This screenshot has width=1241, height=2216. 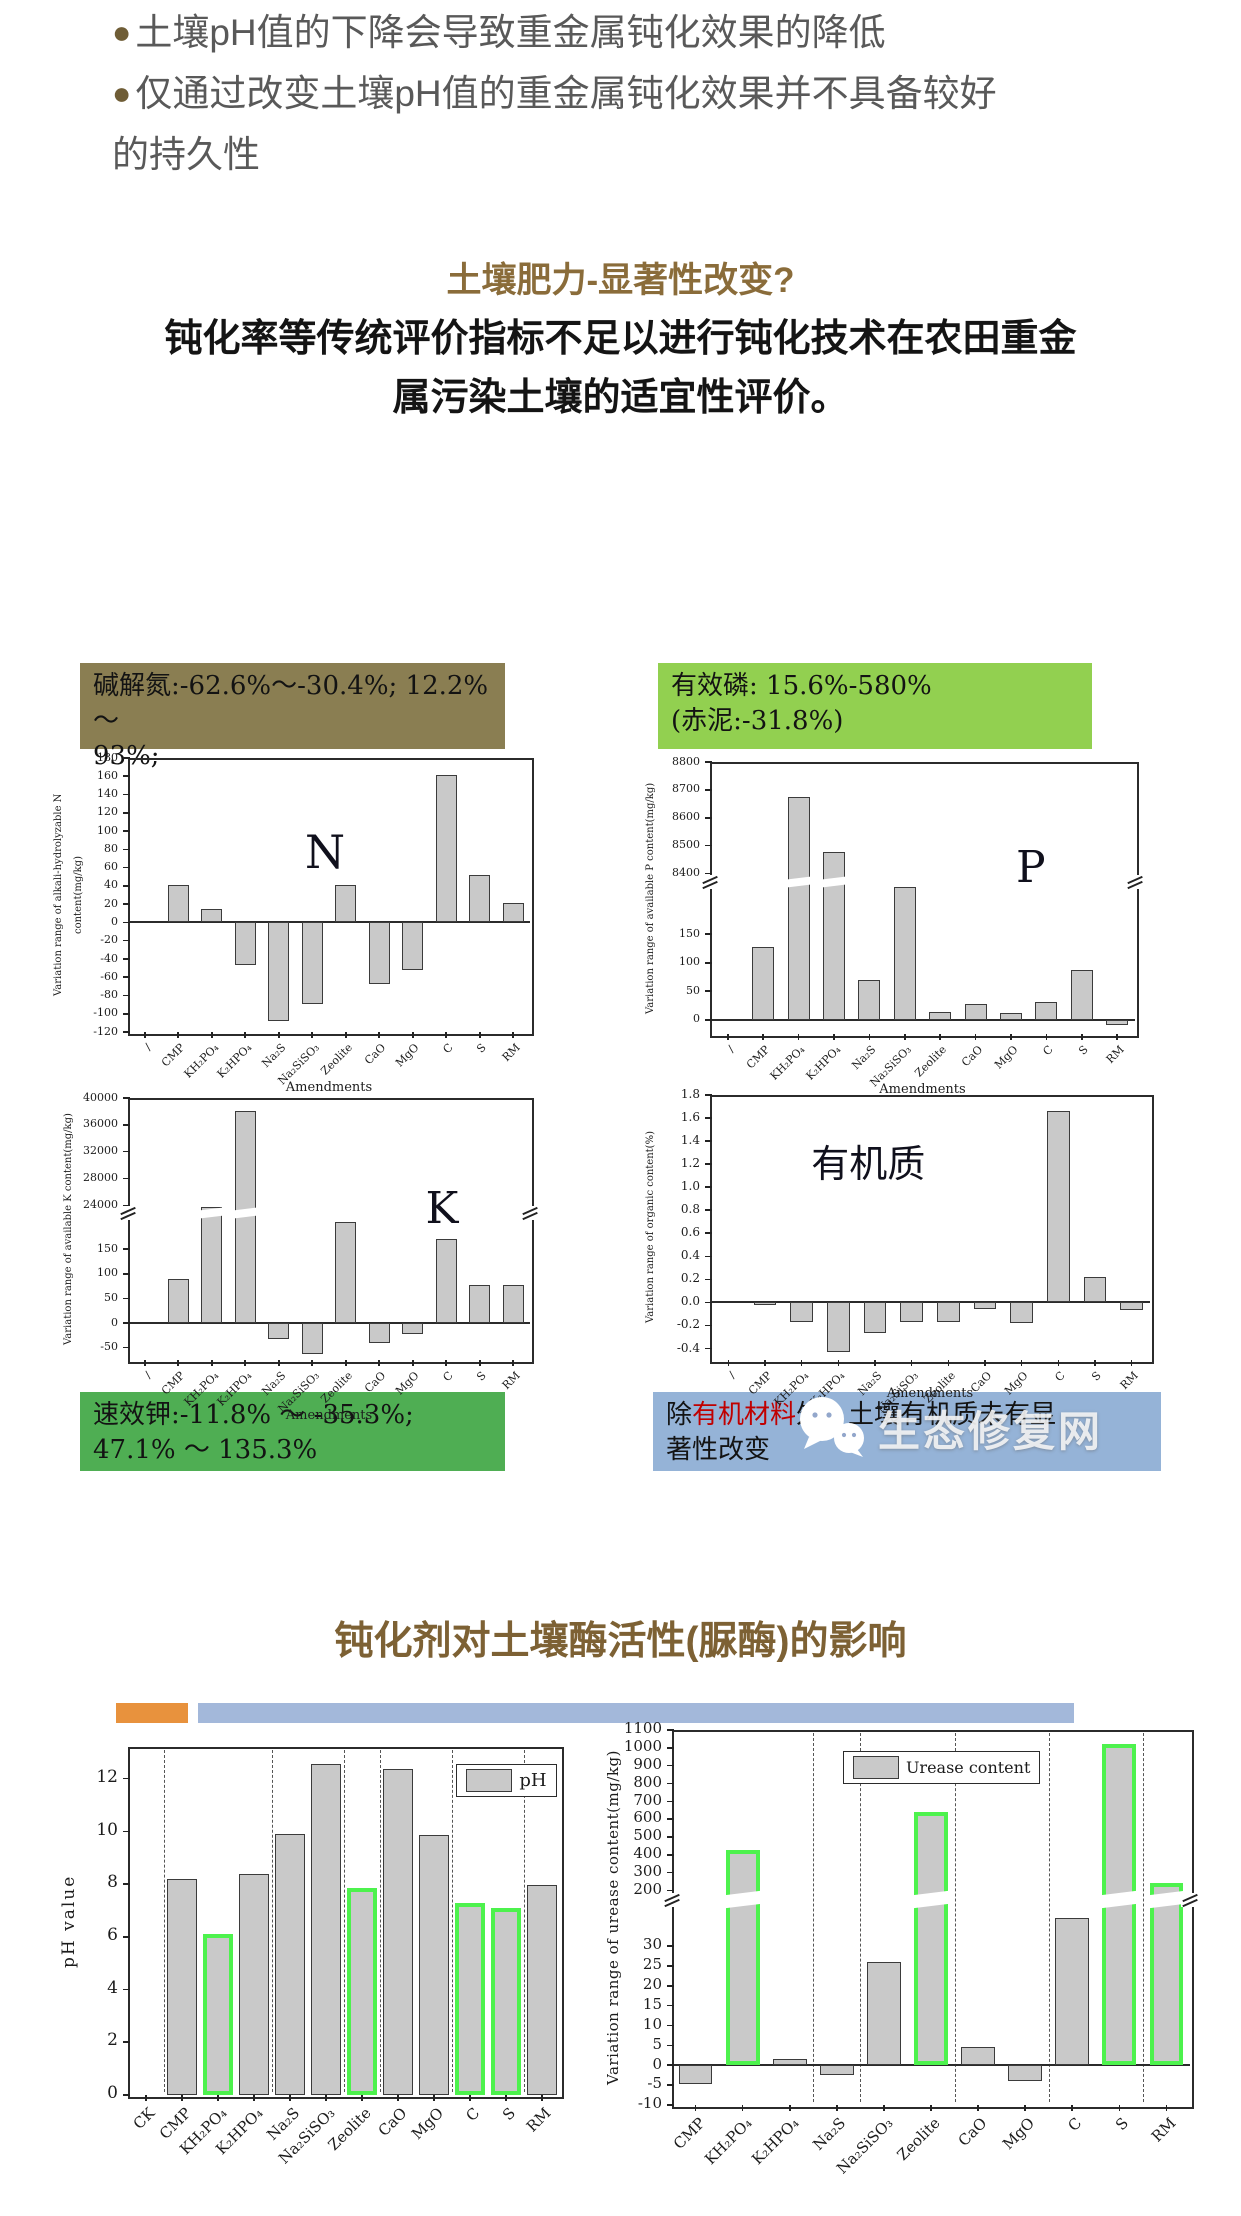 What do you see at coordinates (112, 1987) in the screenshot?
I see `y-tick-label: 4` at bounding box center [112, 1987].